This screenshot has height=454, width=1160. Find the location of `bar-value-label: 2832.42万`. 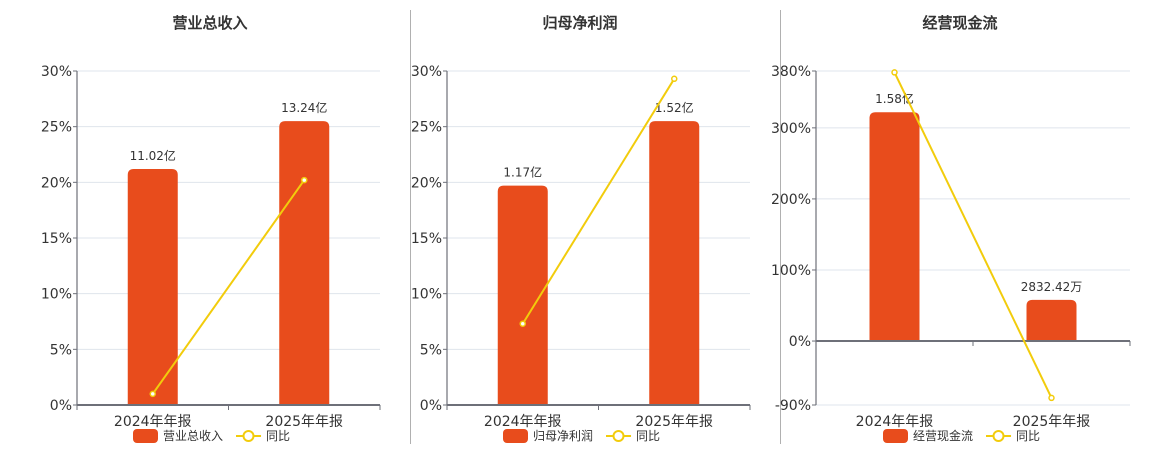

bar-value-label: 2832.42万 is located at coordinates (1052, 287).